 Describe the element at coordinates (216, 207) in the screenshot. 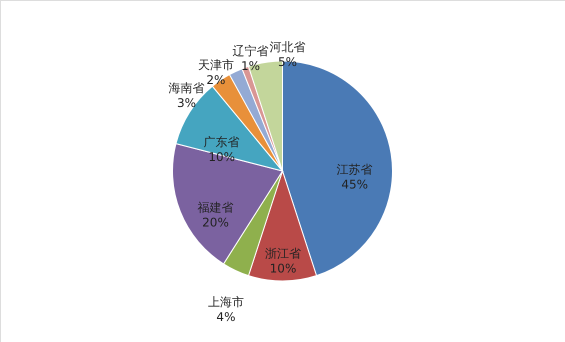

I see `slice-label: 福建省` at that location.